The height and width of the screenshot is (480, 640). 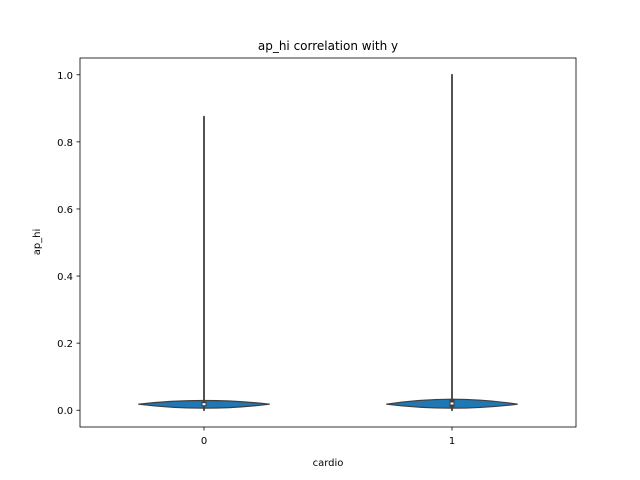 I want to click on y-axis: 0.0 0.2 0.4 0.6 0.8 1.0, so click(x=68, y=244).